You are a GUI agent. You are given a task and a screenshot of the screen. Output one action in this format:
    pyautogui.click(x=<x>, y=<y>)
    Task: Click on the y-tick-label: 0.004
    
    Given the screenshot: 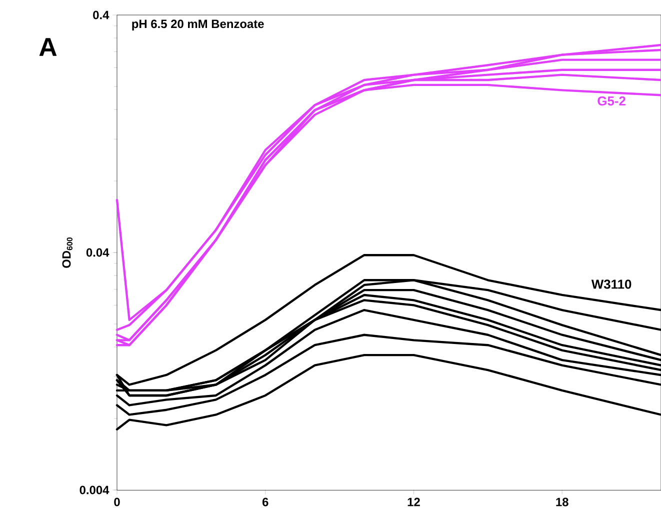 What is the action you would take?
    pyautogui.click(x=95, y=490)
    